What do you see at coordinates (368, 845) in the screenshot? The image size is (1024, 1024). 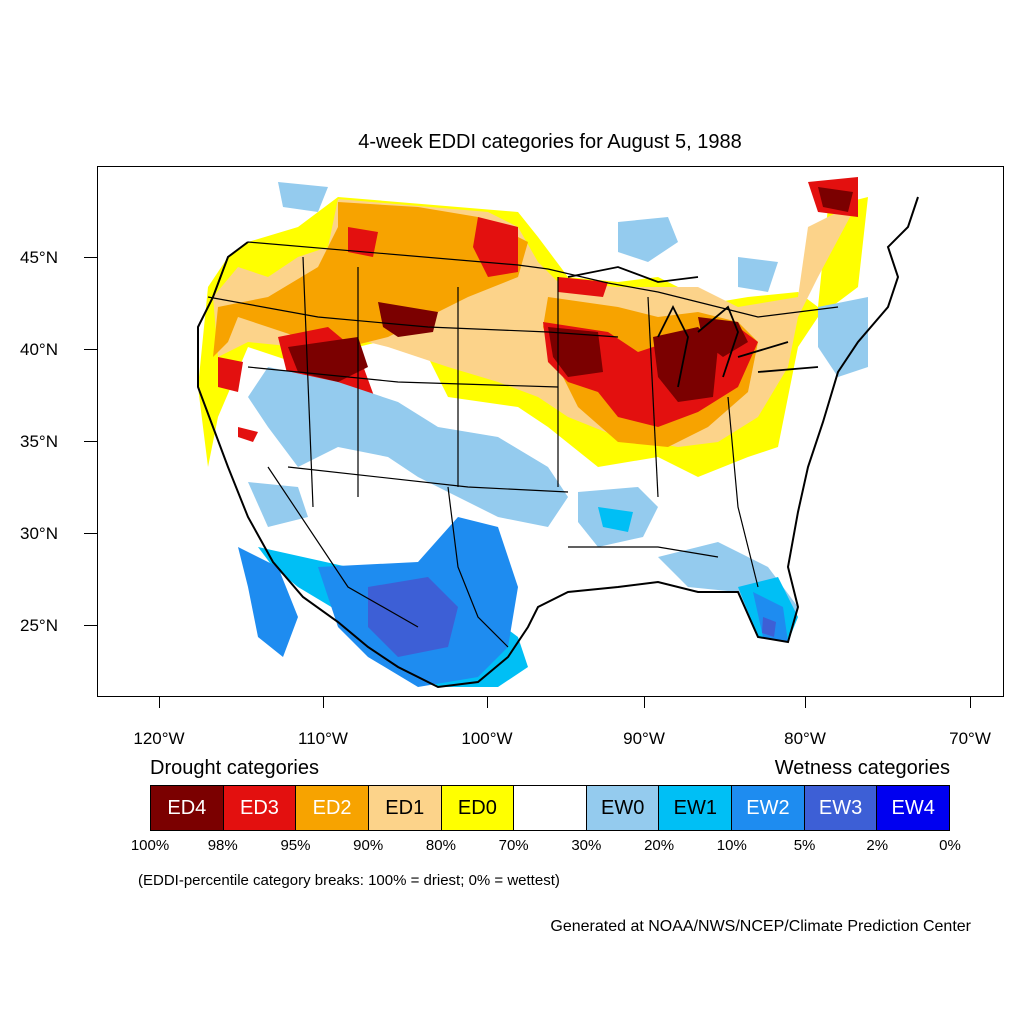 I see `legend-break-label: 90%` at bounding box center [368, 845].